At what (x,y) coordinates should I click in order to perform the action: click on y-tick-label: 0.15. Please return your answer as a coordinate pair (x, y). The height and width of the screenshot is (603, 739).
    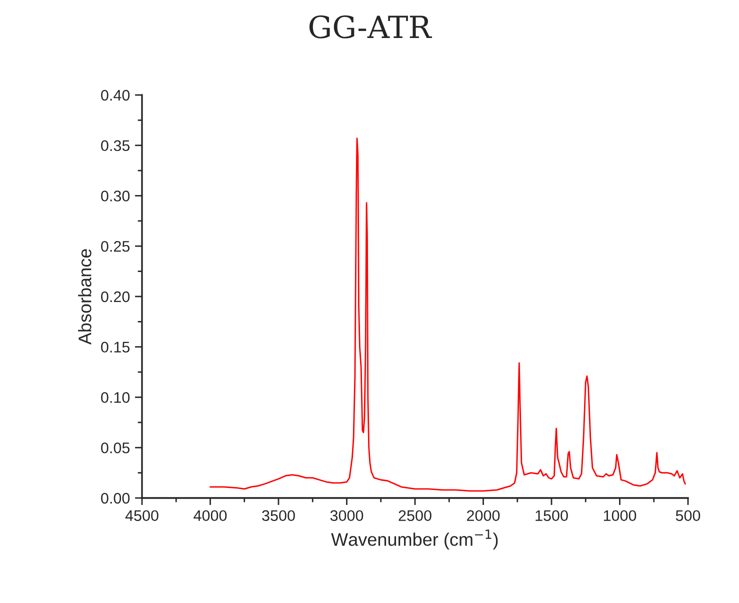
    Looking at the image, I should click on (115, 347).